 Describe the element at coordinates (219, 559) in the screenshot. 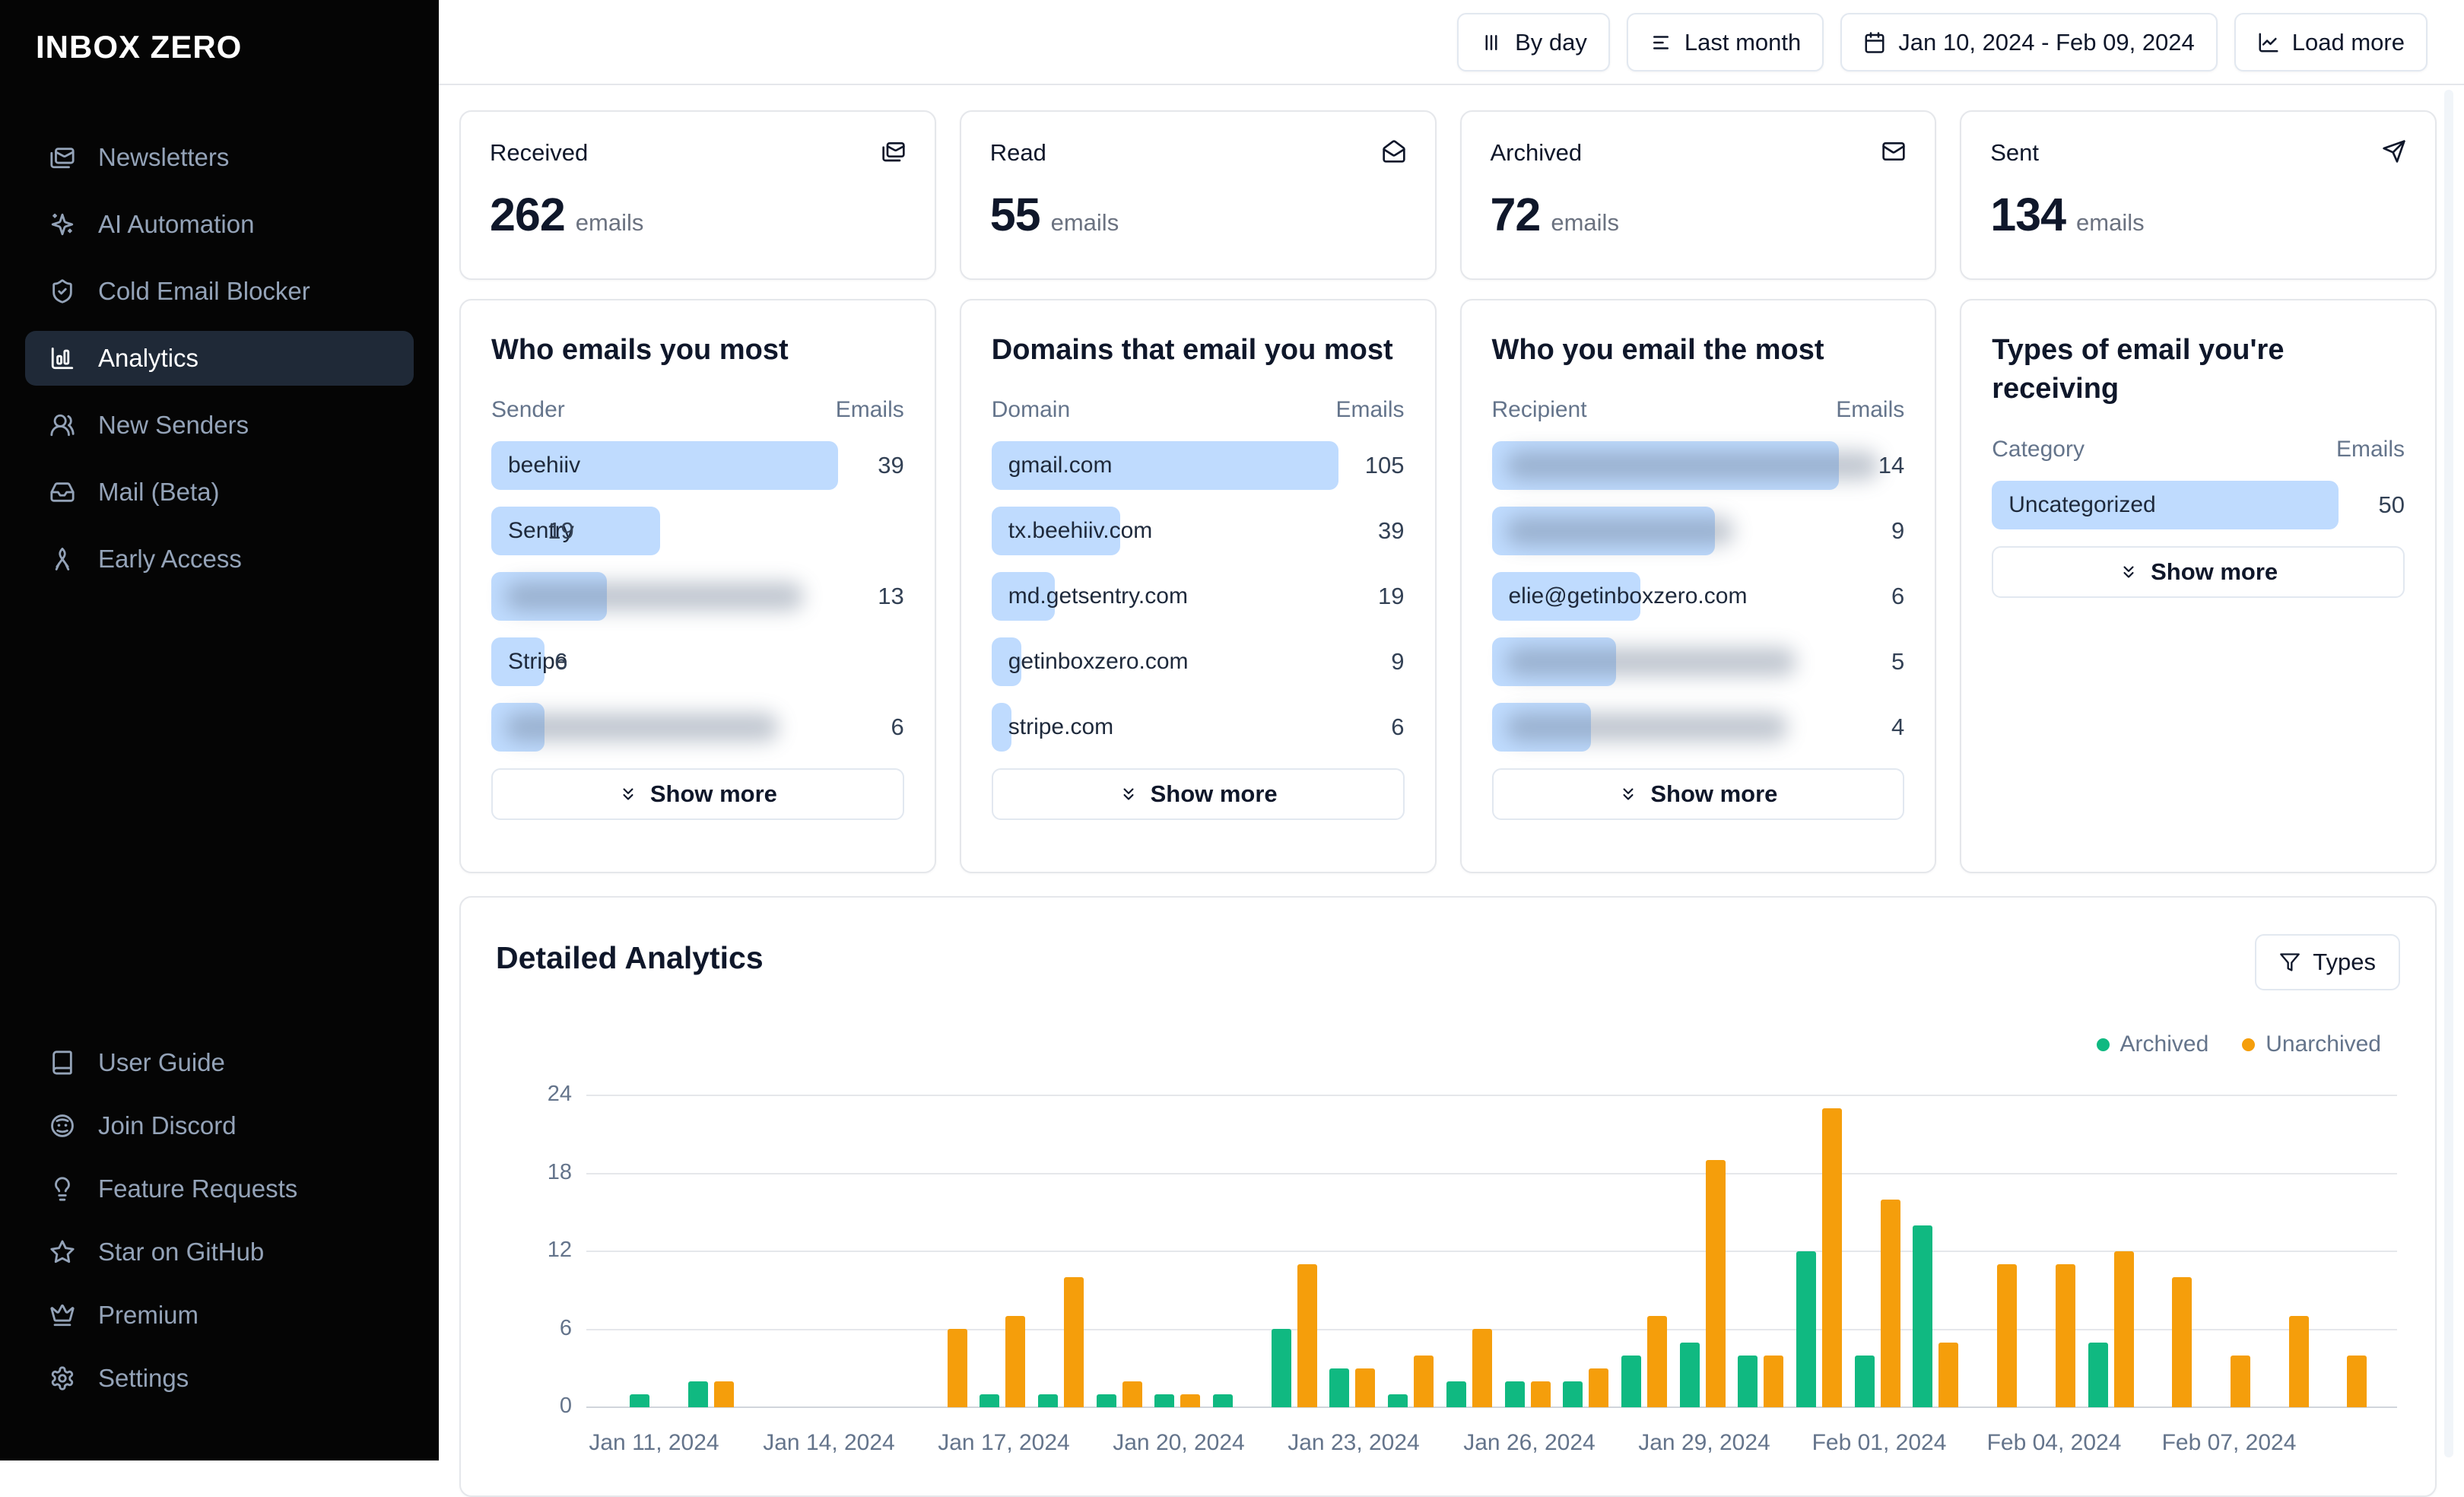

I see `sidebar-item-early-access: Early Access` at that location.